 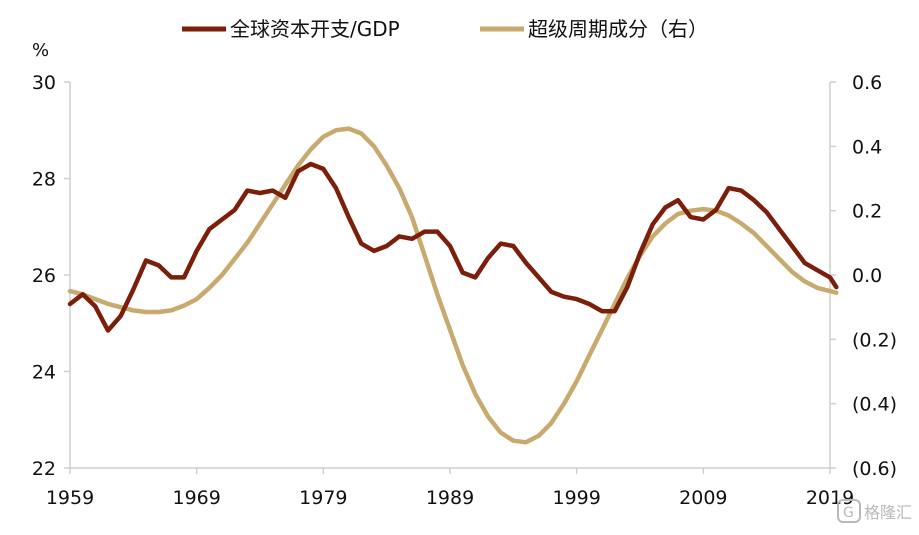 What do you see at coordinates (315, 29) in the screenshot?
I see `legend-label-capex: 全球资本开支/GDP` at bounding box center [315, 29].